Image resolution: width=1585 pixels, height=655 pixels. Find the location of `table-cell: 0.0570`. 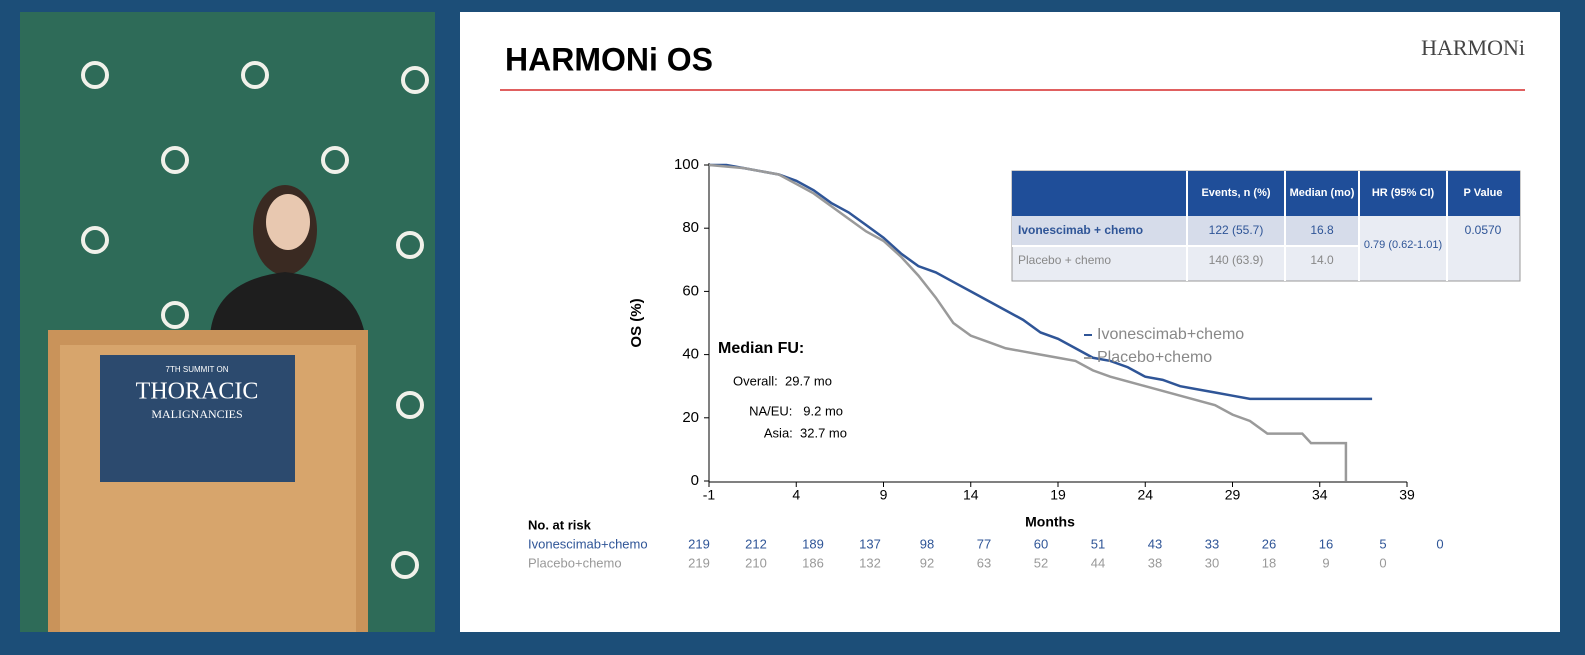

table-cell: 0.0570 is located at coordinates (1483, 230).